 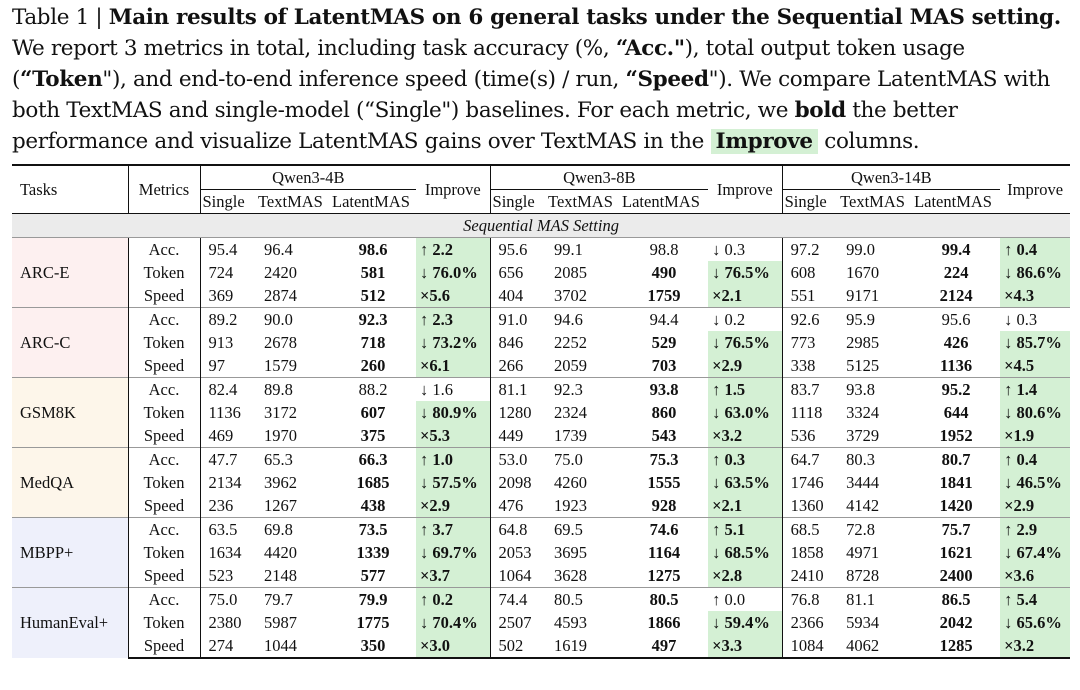 What do you see at coordinates (1035, 319) in the screenshot?
I see `improve-value: ↓ 0.3` at bounding box center [1035, 319].